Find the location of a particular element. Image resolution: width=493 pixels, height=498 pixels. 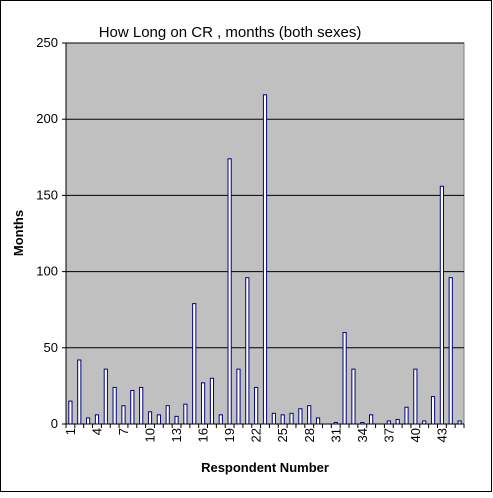

x-tick-label: 7 is located at coordinates (123, 431).